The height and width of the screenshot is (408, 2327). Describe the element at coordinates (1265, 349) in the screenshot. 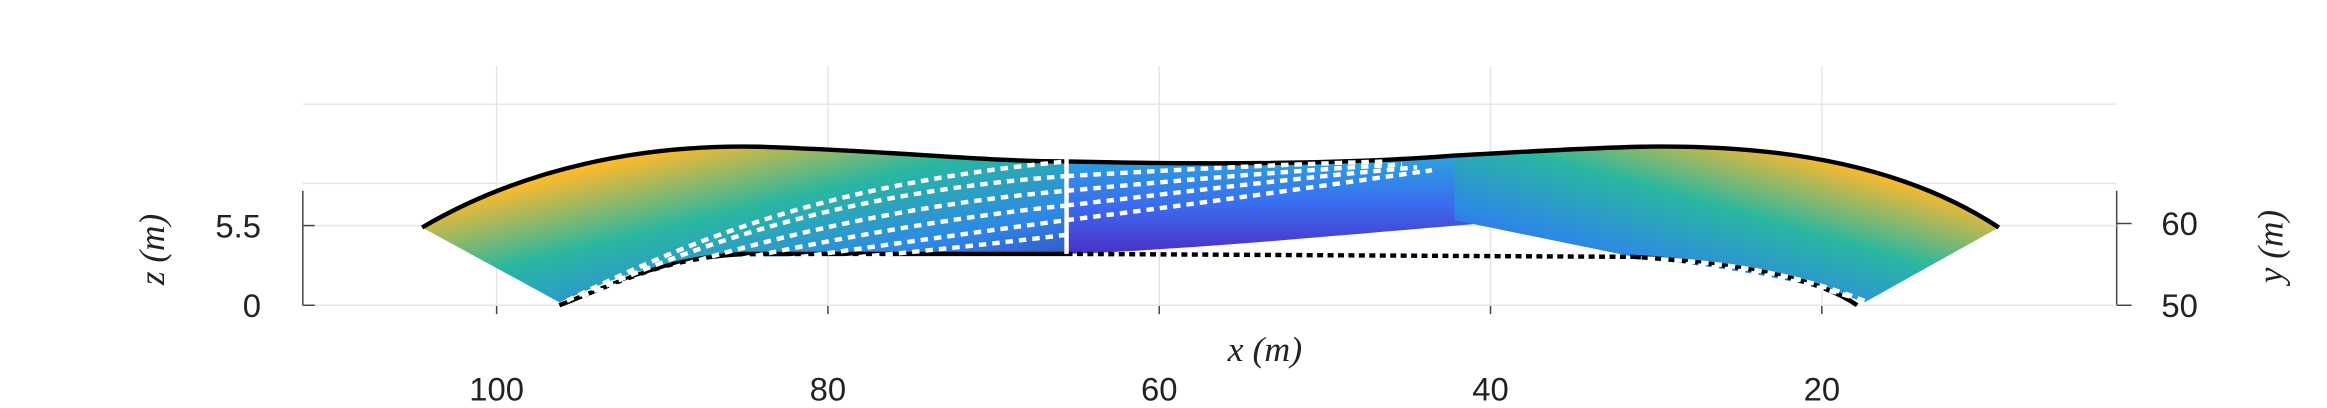

I see `x-axis-label: x (m)` at that location.